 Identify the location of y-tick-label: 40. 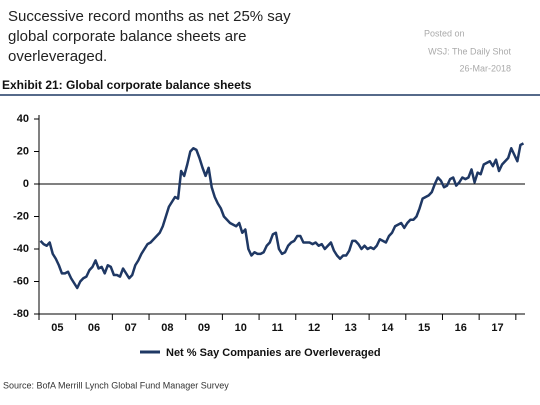
(23, 119).